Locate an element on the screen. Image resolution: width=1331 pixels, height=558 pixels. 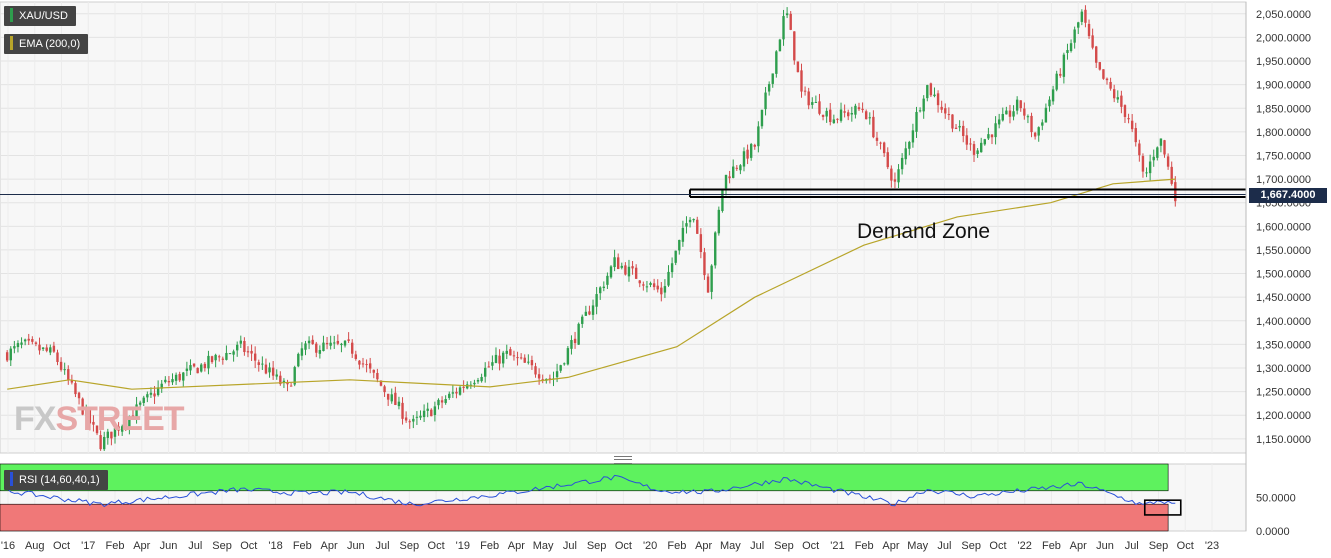
symbol-badge: XAU/USD is located at coordinates (40, 16).